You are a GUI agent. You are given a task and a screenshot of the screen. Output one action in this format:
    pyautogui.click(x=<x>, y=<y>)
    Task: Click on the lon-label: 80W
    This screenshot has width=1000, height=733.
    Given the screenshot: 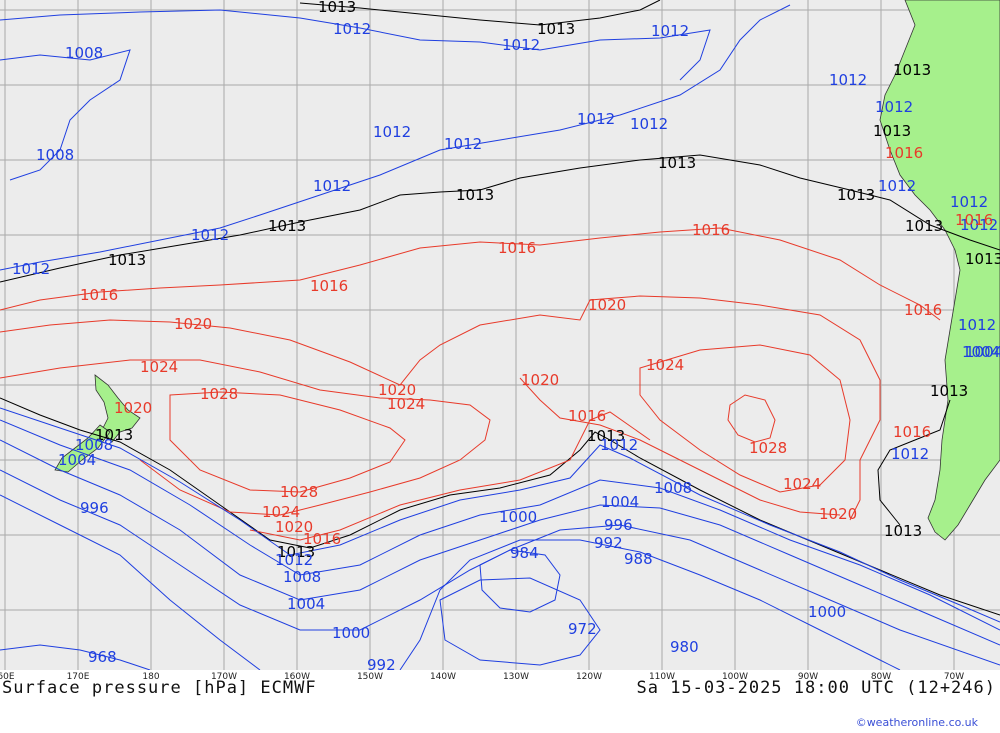 What is the action you would take?
    pyautogui.click(x=881, y=677)
    